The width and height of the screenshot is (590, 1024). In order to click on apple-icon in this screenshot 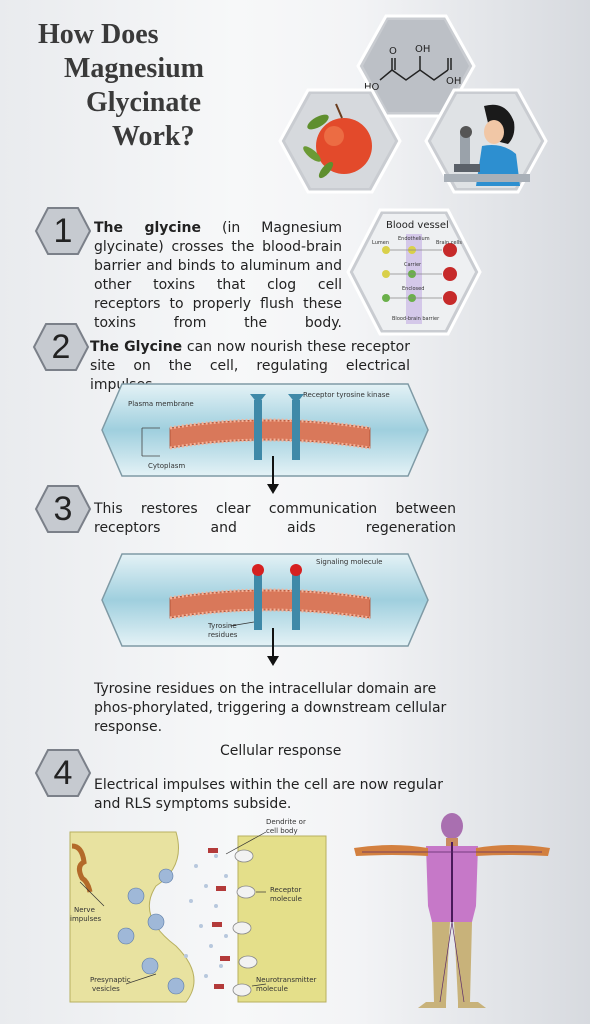, I will do `click(337, 141)`.